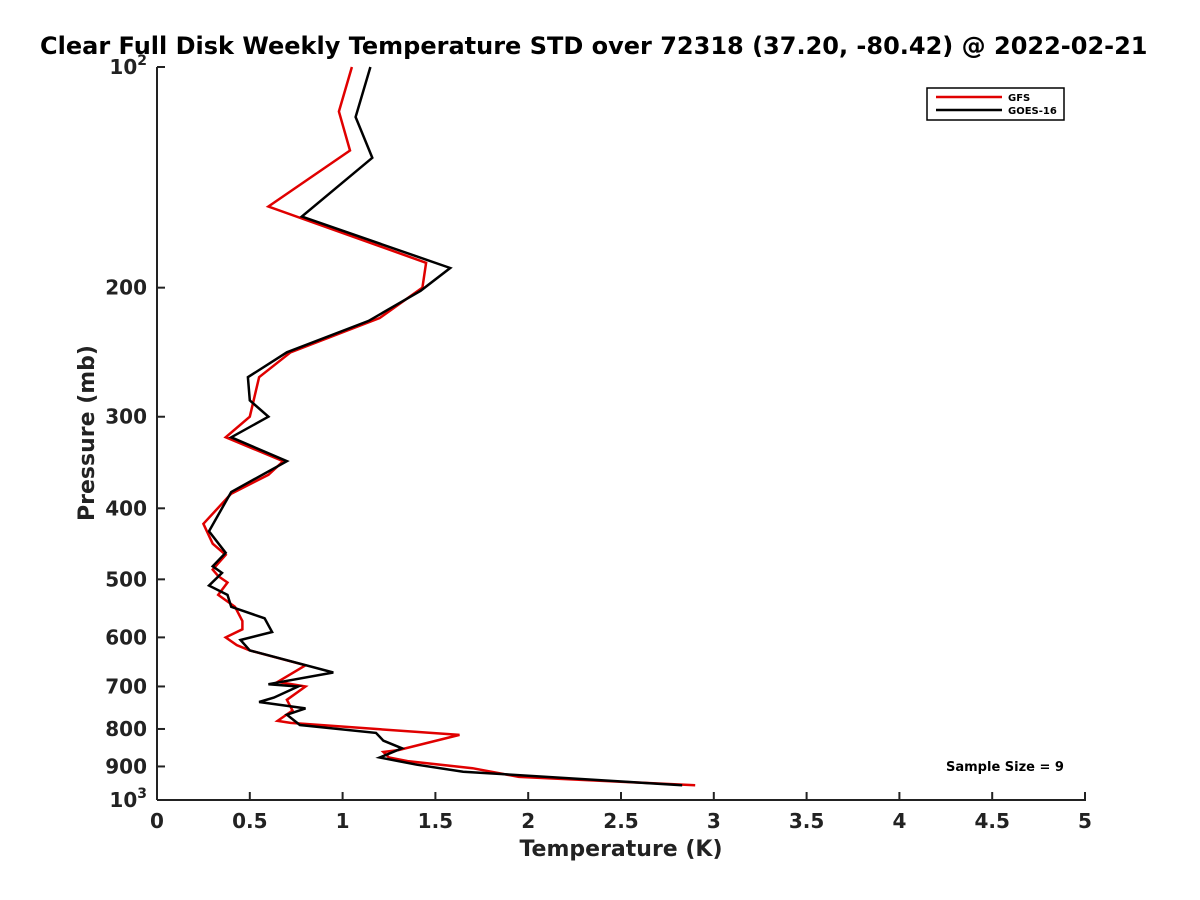  I want to click on x-tick-label: 1.5, so click(435, 821).